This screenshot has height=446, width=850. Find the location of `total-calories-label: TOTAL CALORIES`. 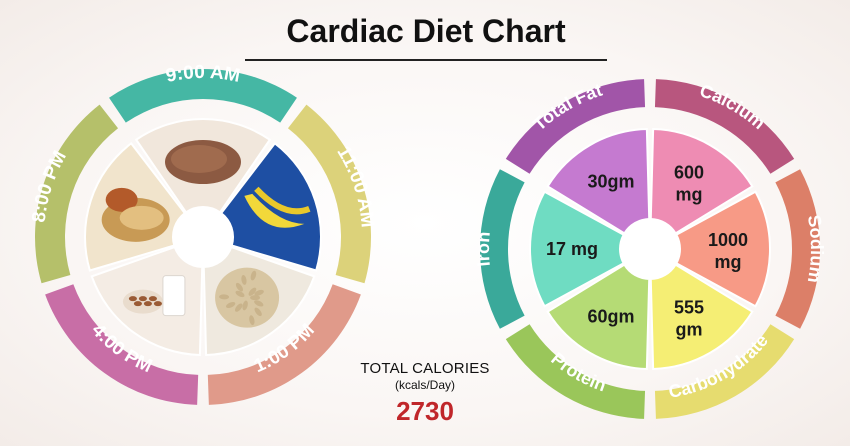

total-calories-label: TOTAL CALORIES is located at coordinates (425, 368).